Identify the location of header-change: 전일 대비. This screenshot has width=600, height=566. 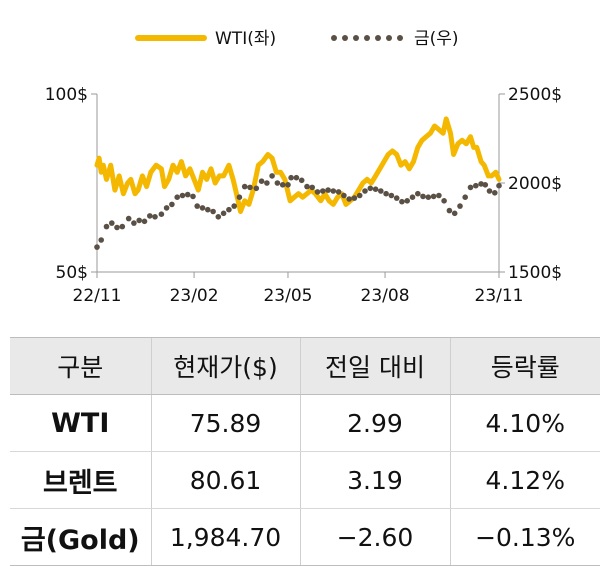
(374, 366).